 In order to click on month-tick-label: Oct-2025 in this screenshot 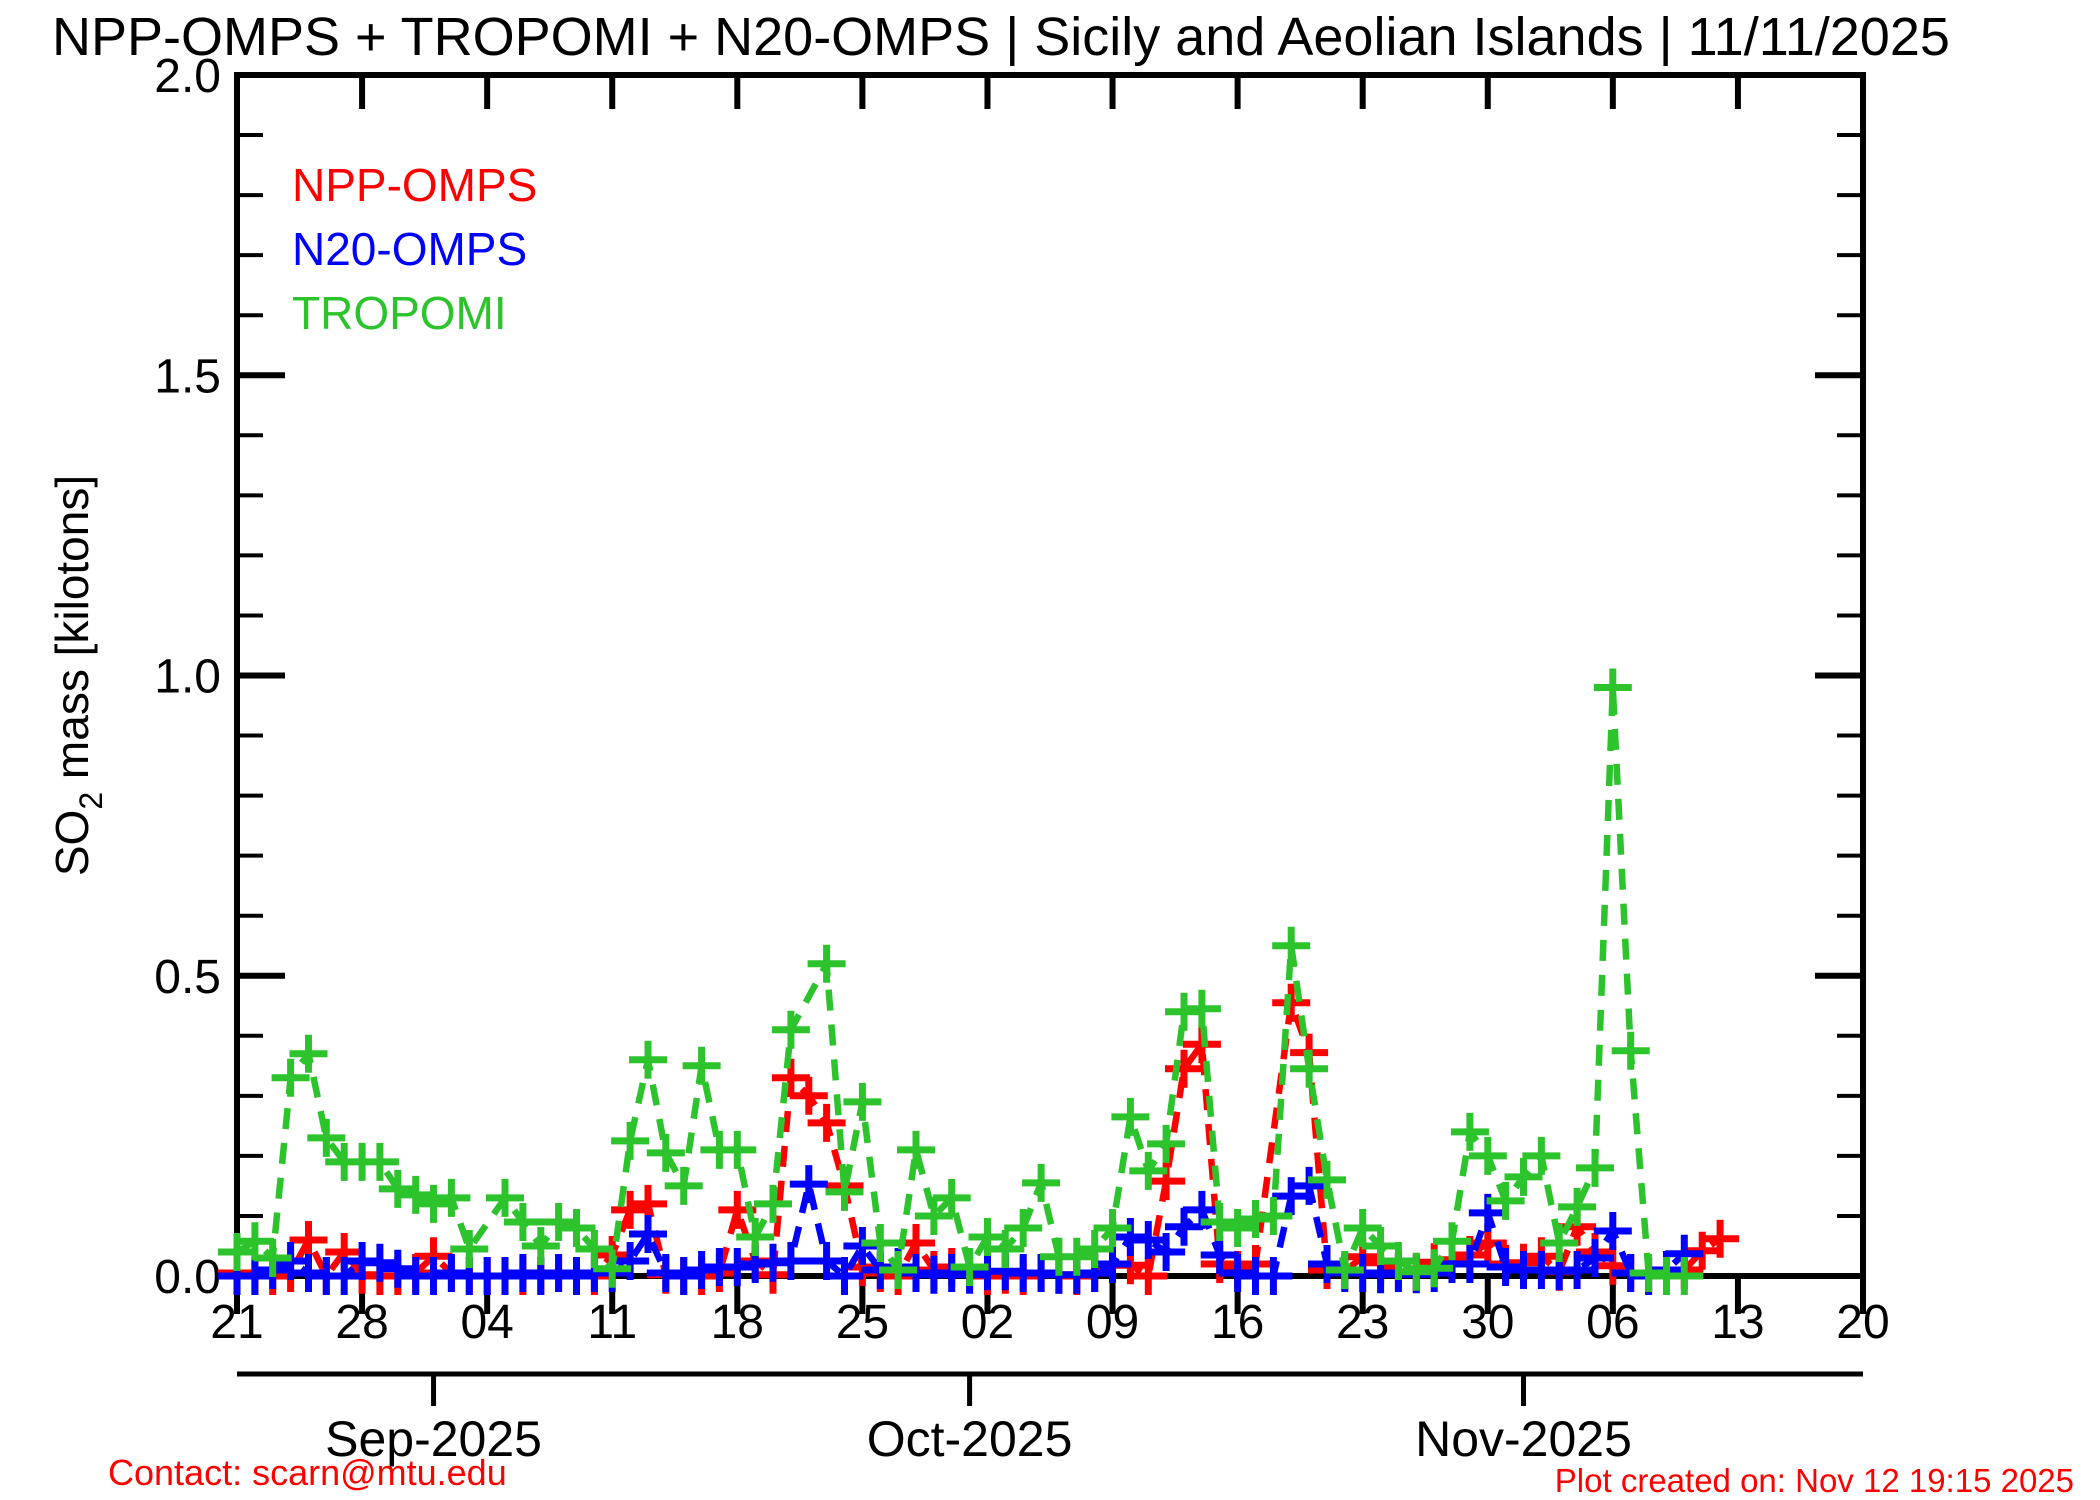, I will do `click(970, 1439)`.